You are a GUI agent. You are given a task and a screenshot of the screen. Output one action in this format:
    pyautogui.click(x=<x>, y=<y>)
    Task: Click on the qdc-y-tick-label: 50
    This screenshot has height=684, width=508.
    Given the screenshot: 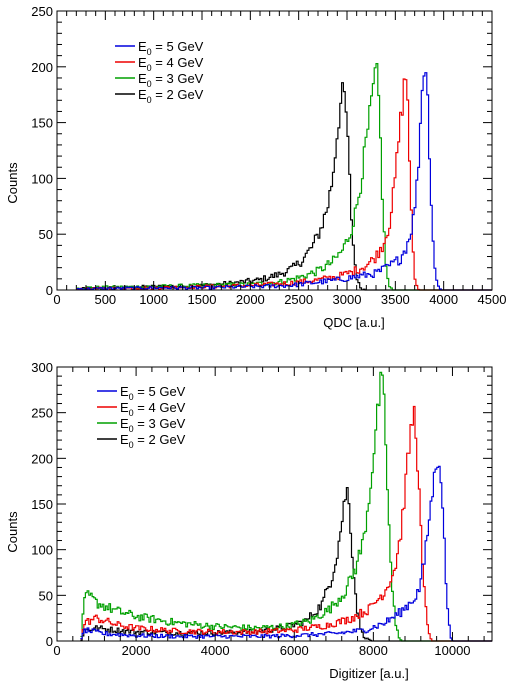 What is the action you would take?
    pyautogui.click(x=46, y=234)
    